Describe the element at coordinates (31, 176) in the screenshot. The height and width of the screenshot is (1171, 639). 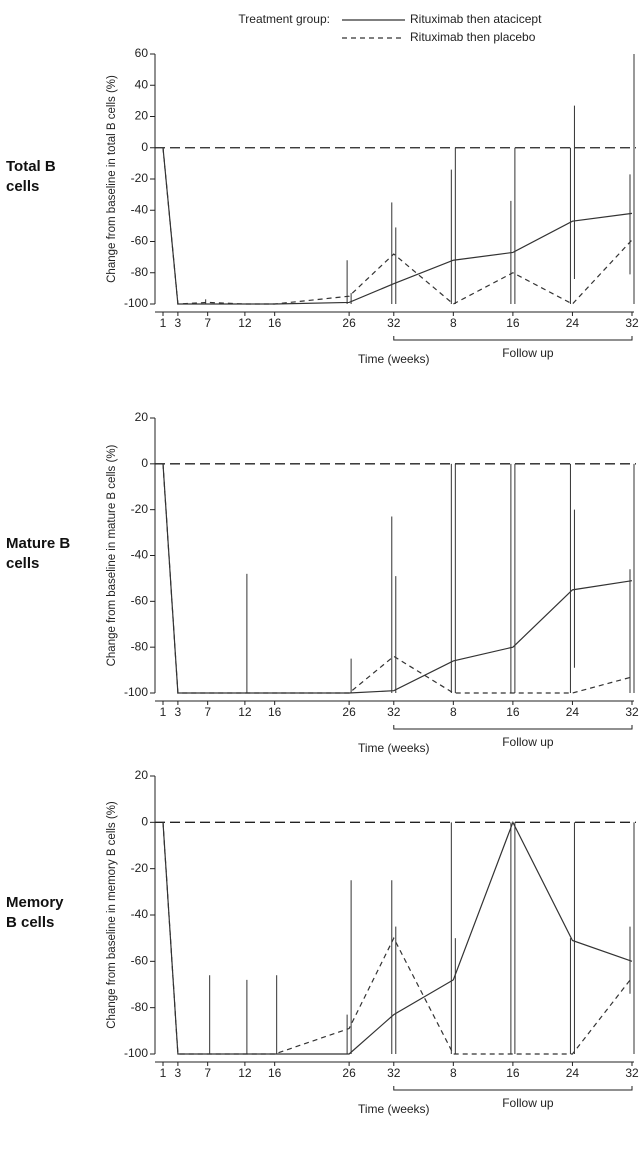
I see `row-label: Total B cells` at that location.